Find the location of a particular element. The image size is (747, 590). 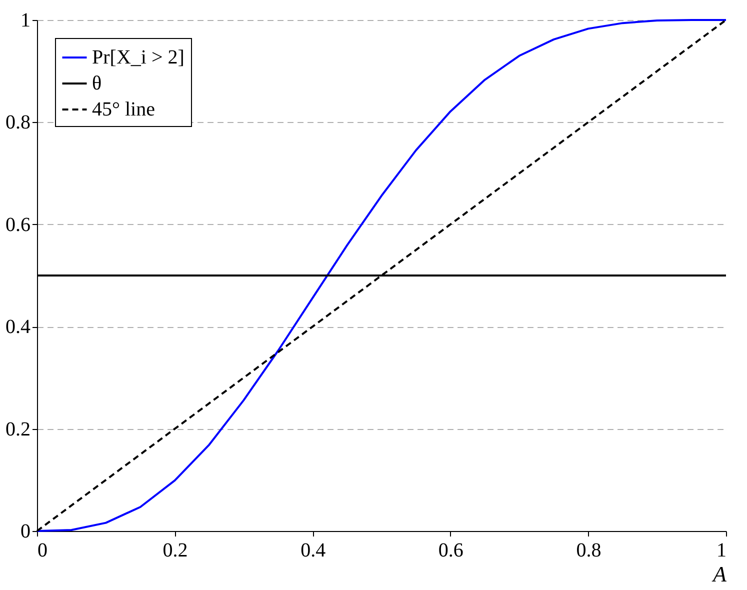

y-tick-label: 0.6 is located at coordinates (18, 225).